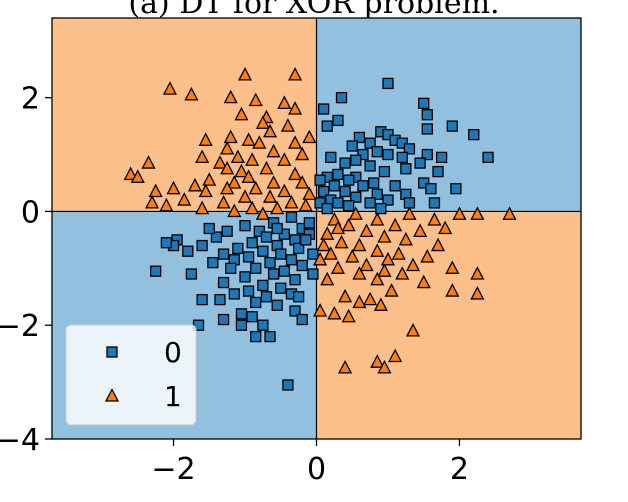  Describe the element at coordinates (173, 352) in the screenshot. I see `legend-label-0: 0` at that location.